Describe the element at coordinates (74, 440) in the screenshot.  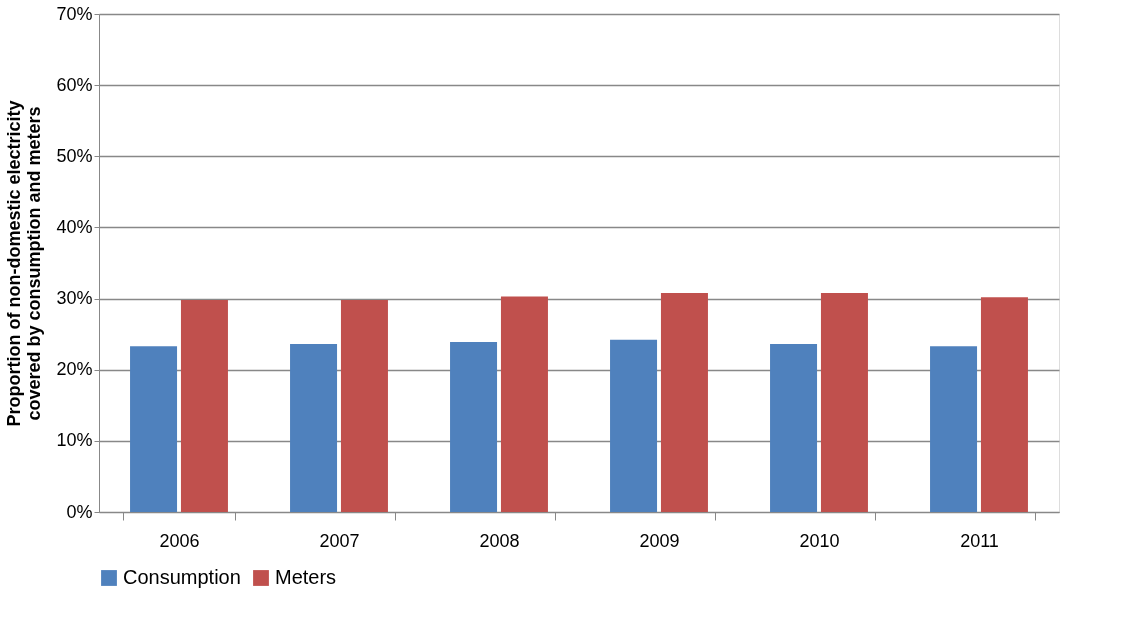
I see `y-tick-label: 10%` at that location.